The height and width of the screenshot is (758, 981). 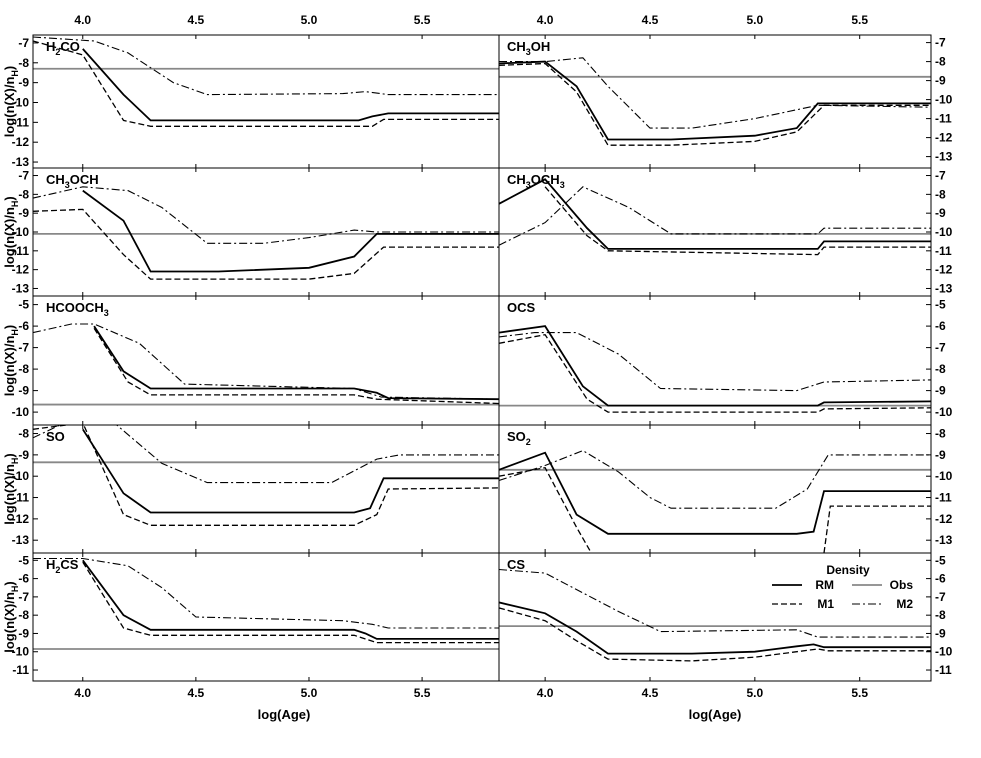 What do you see at coordinates (902, 585) in the screenshot?
I see `legend-label-obs: Obs` at bounding box center [902, 585].